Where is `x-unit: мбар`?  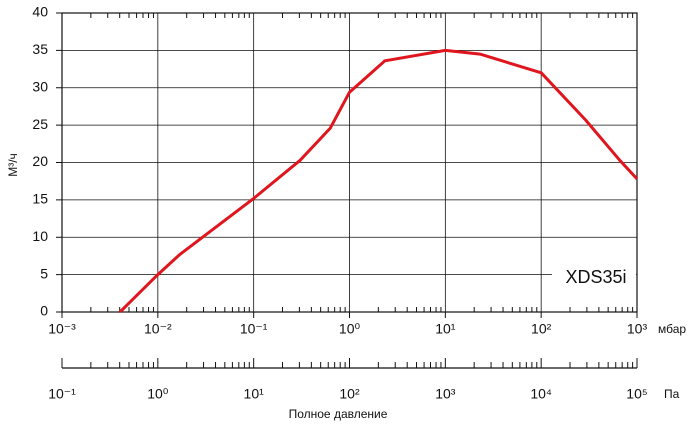
x-unit: мбар is located at coordinates (672, 329).